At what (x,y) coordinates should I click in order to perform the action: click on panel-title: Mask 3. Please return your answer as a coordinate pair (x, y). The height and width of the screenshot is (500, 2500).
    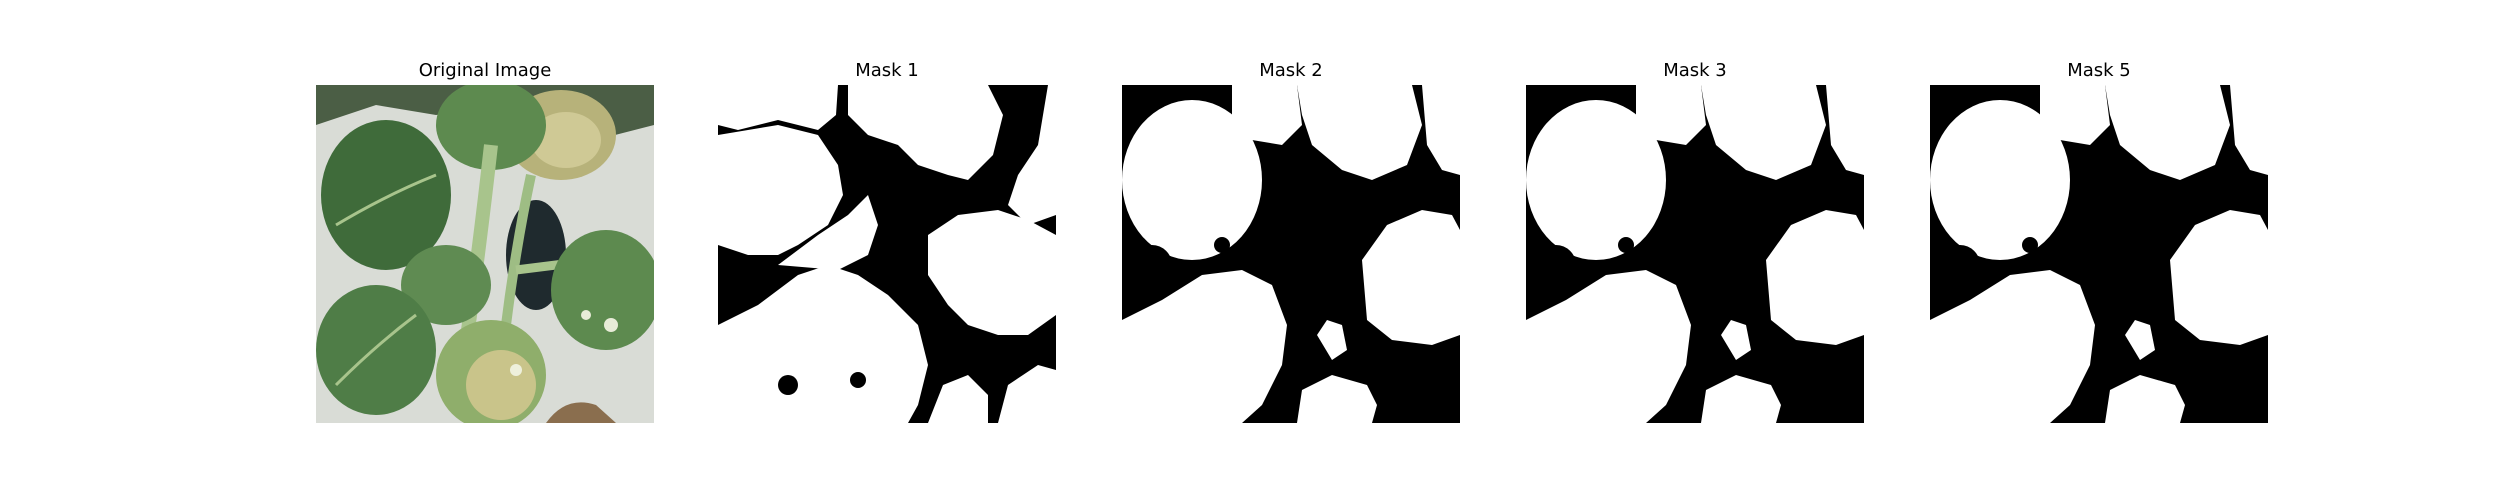
    Looking at the image, I should click on (1695, 71).